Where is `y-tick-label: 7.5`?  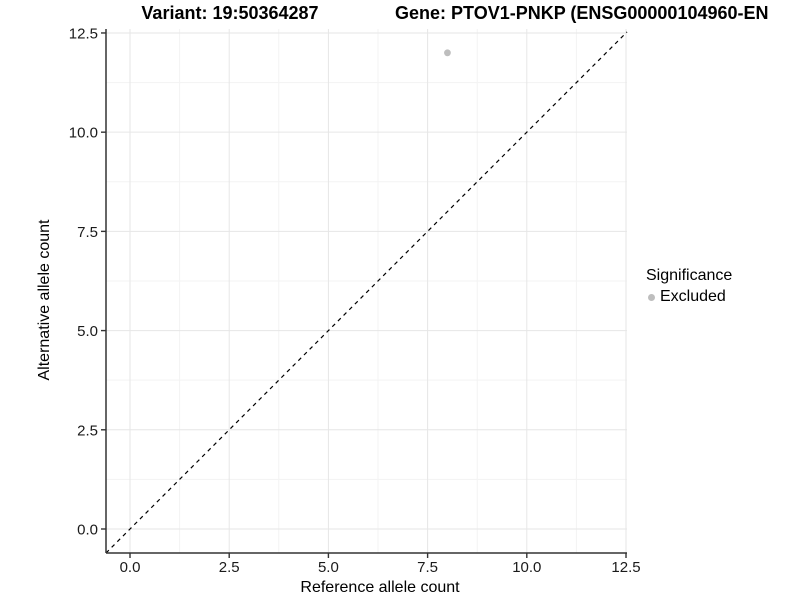 y-tick-label: 7.5 is located at coordinates (87, 232).